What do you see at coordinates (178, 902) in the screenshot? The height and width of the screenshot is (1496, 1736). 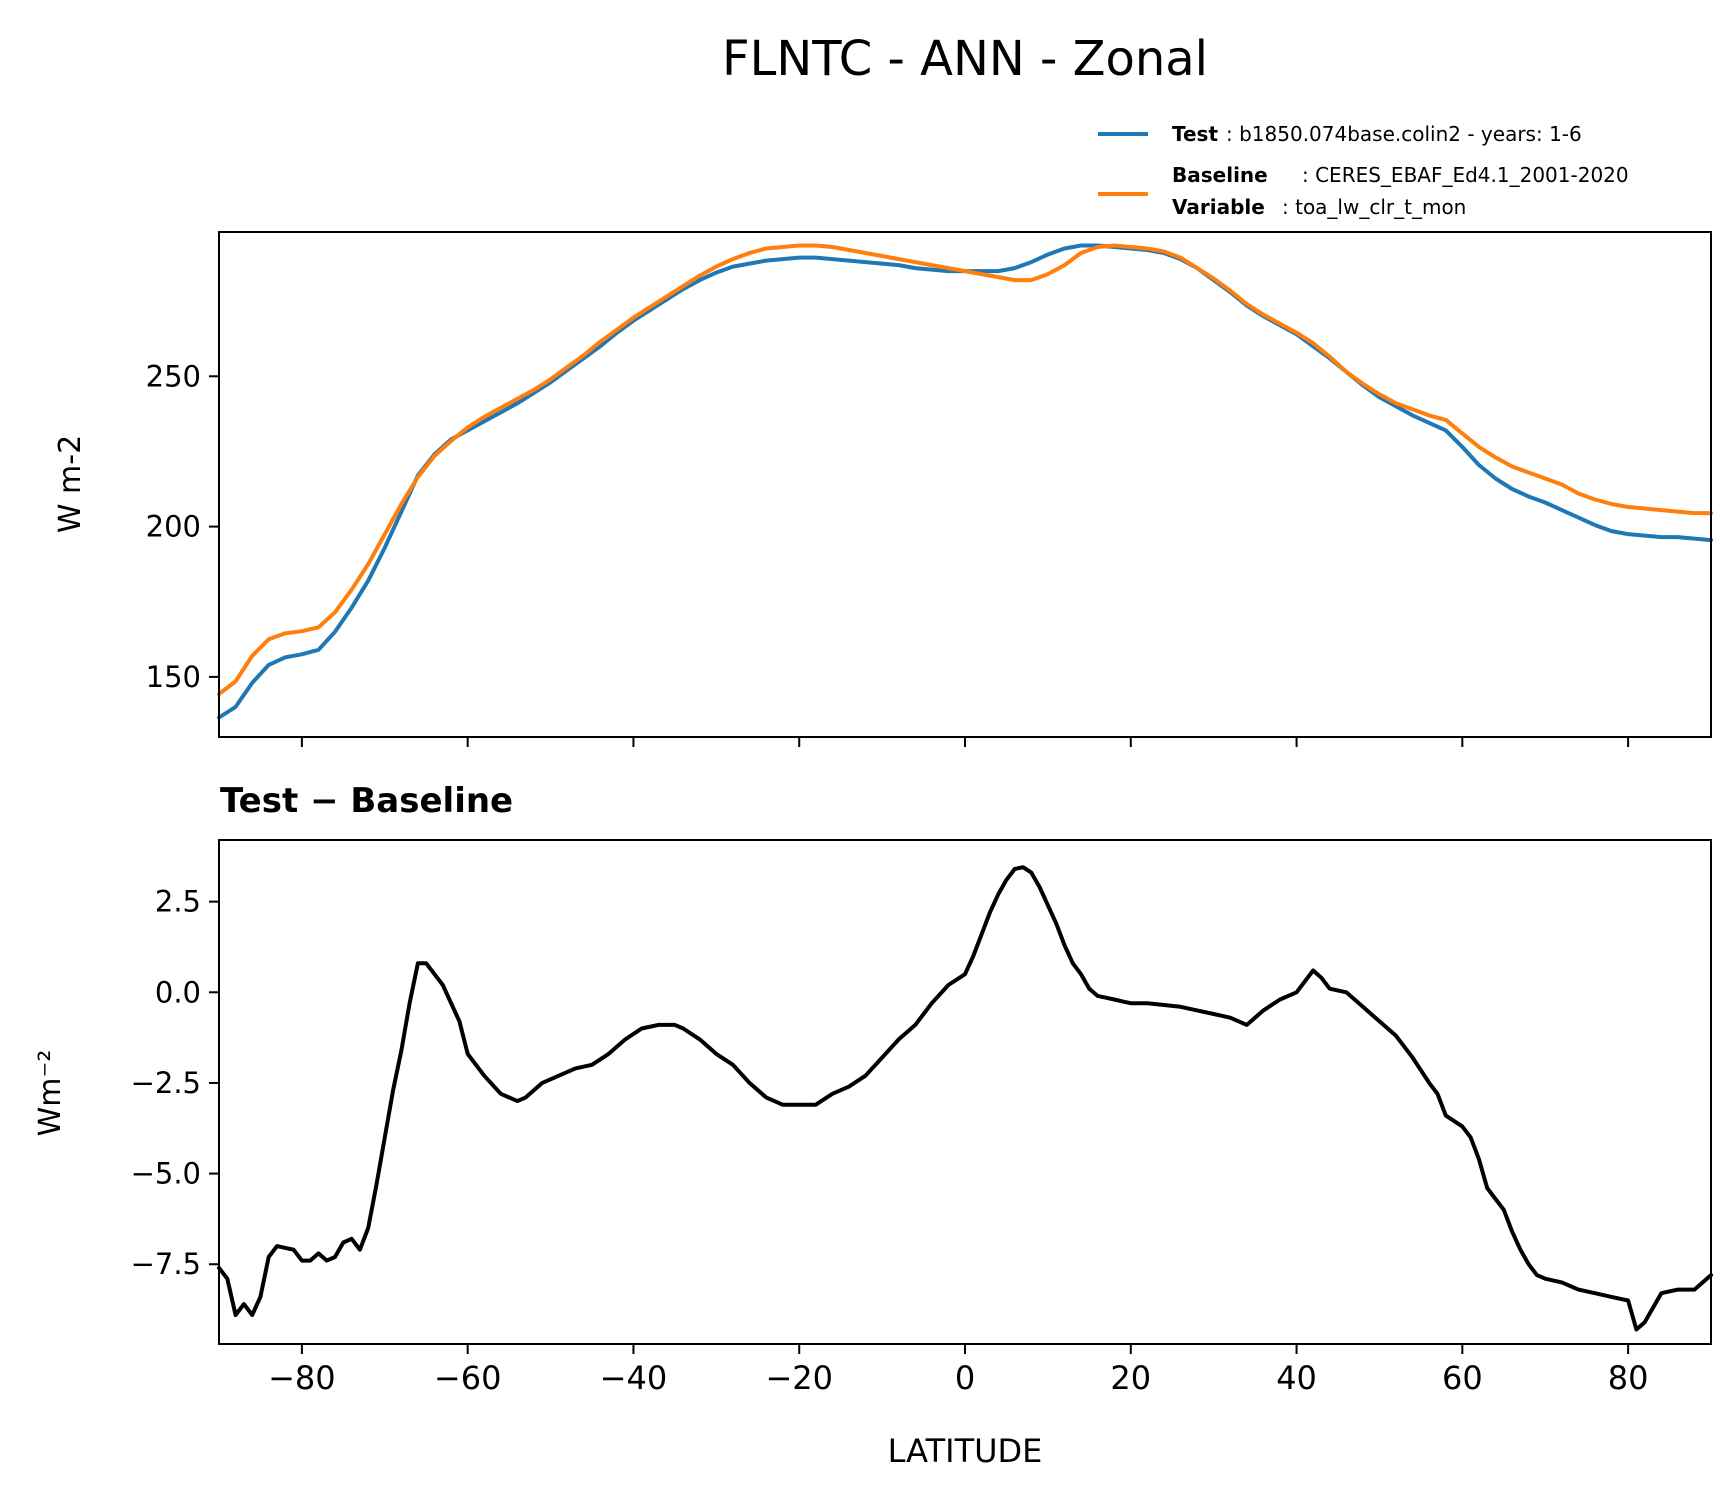 I see `bottom-y-tick-label: 2.5` at bounding box center [178, 902].